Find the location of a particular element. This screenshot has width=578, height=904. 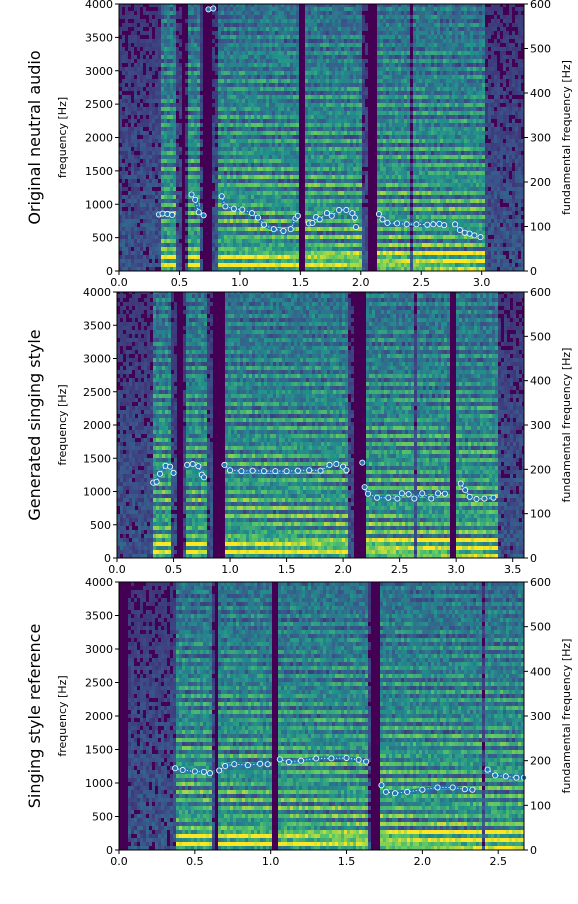

x-tick-label: 2.5 is located at coordinates (421, 282).